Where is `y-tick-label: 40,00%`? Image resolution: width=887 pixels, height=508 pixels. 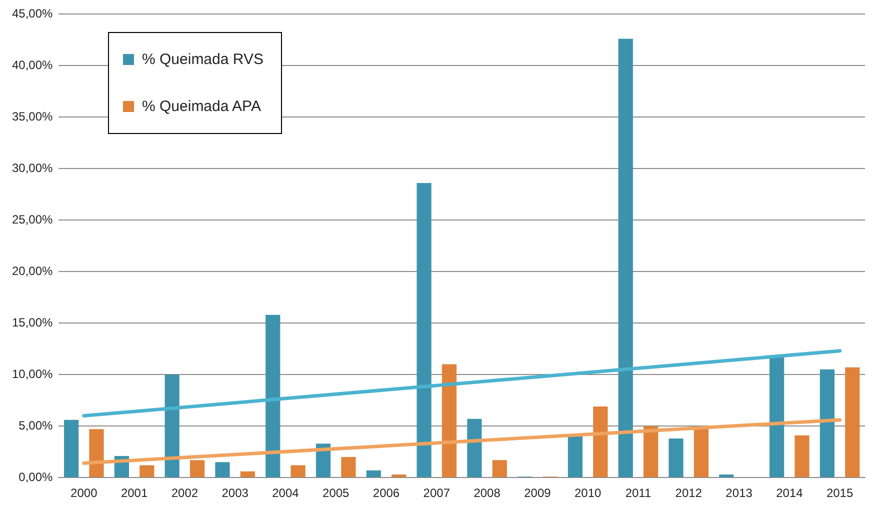
y-tick-label: 40,00% is located at coordinates (33, 65).